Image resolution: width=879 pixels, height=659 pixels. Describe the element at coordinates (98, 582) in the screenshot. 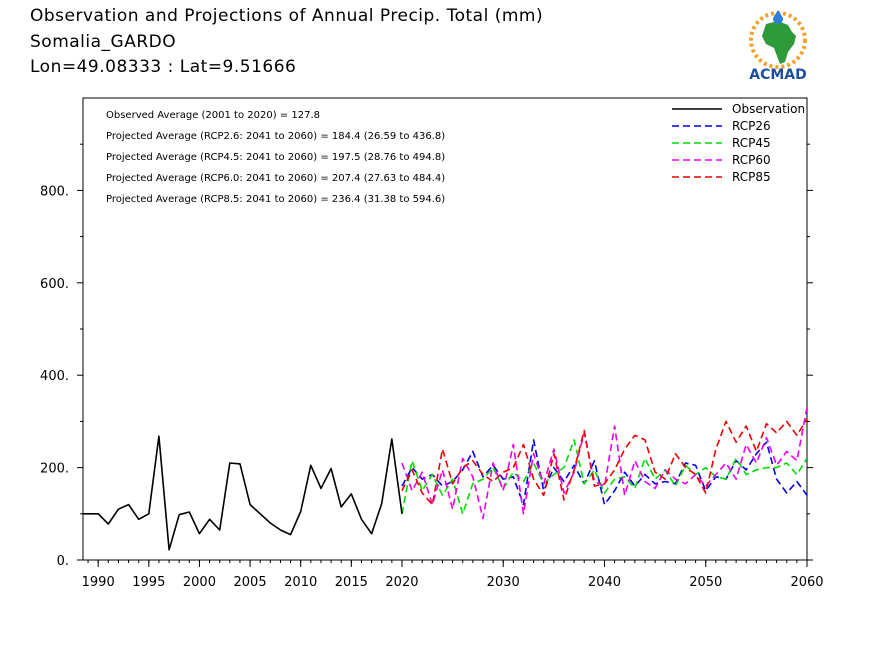

I see `x-tick-label: 1990` at that location.